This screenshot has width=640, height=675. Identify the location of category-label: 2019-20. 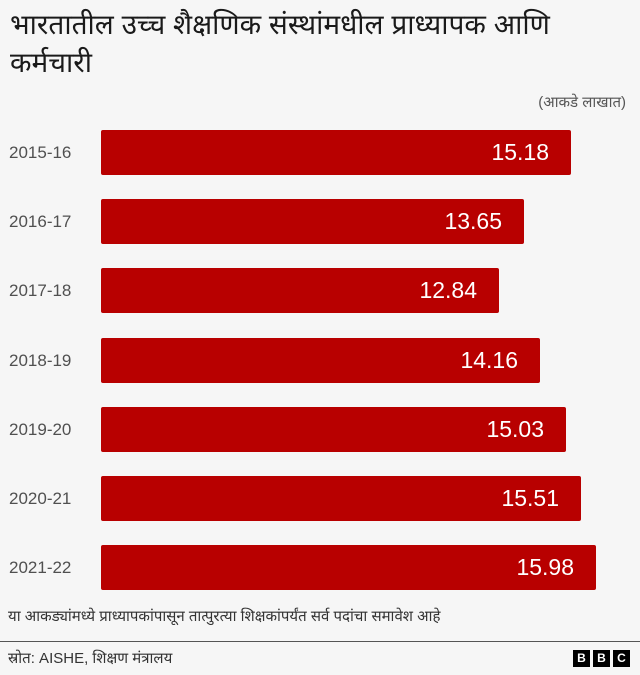
(40, 429).